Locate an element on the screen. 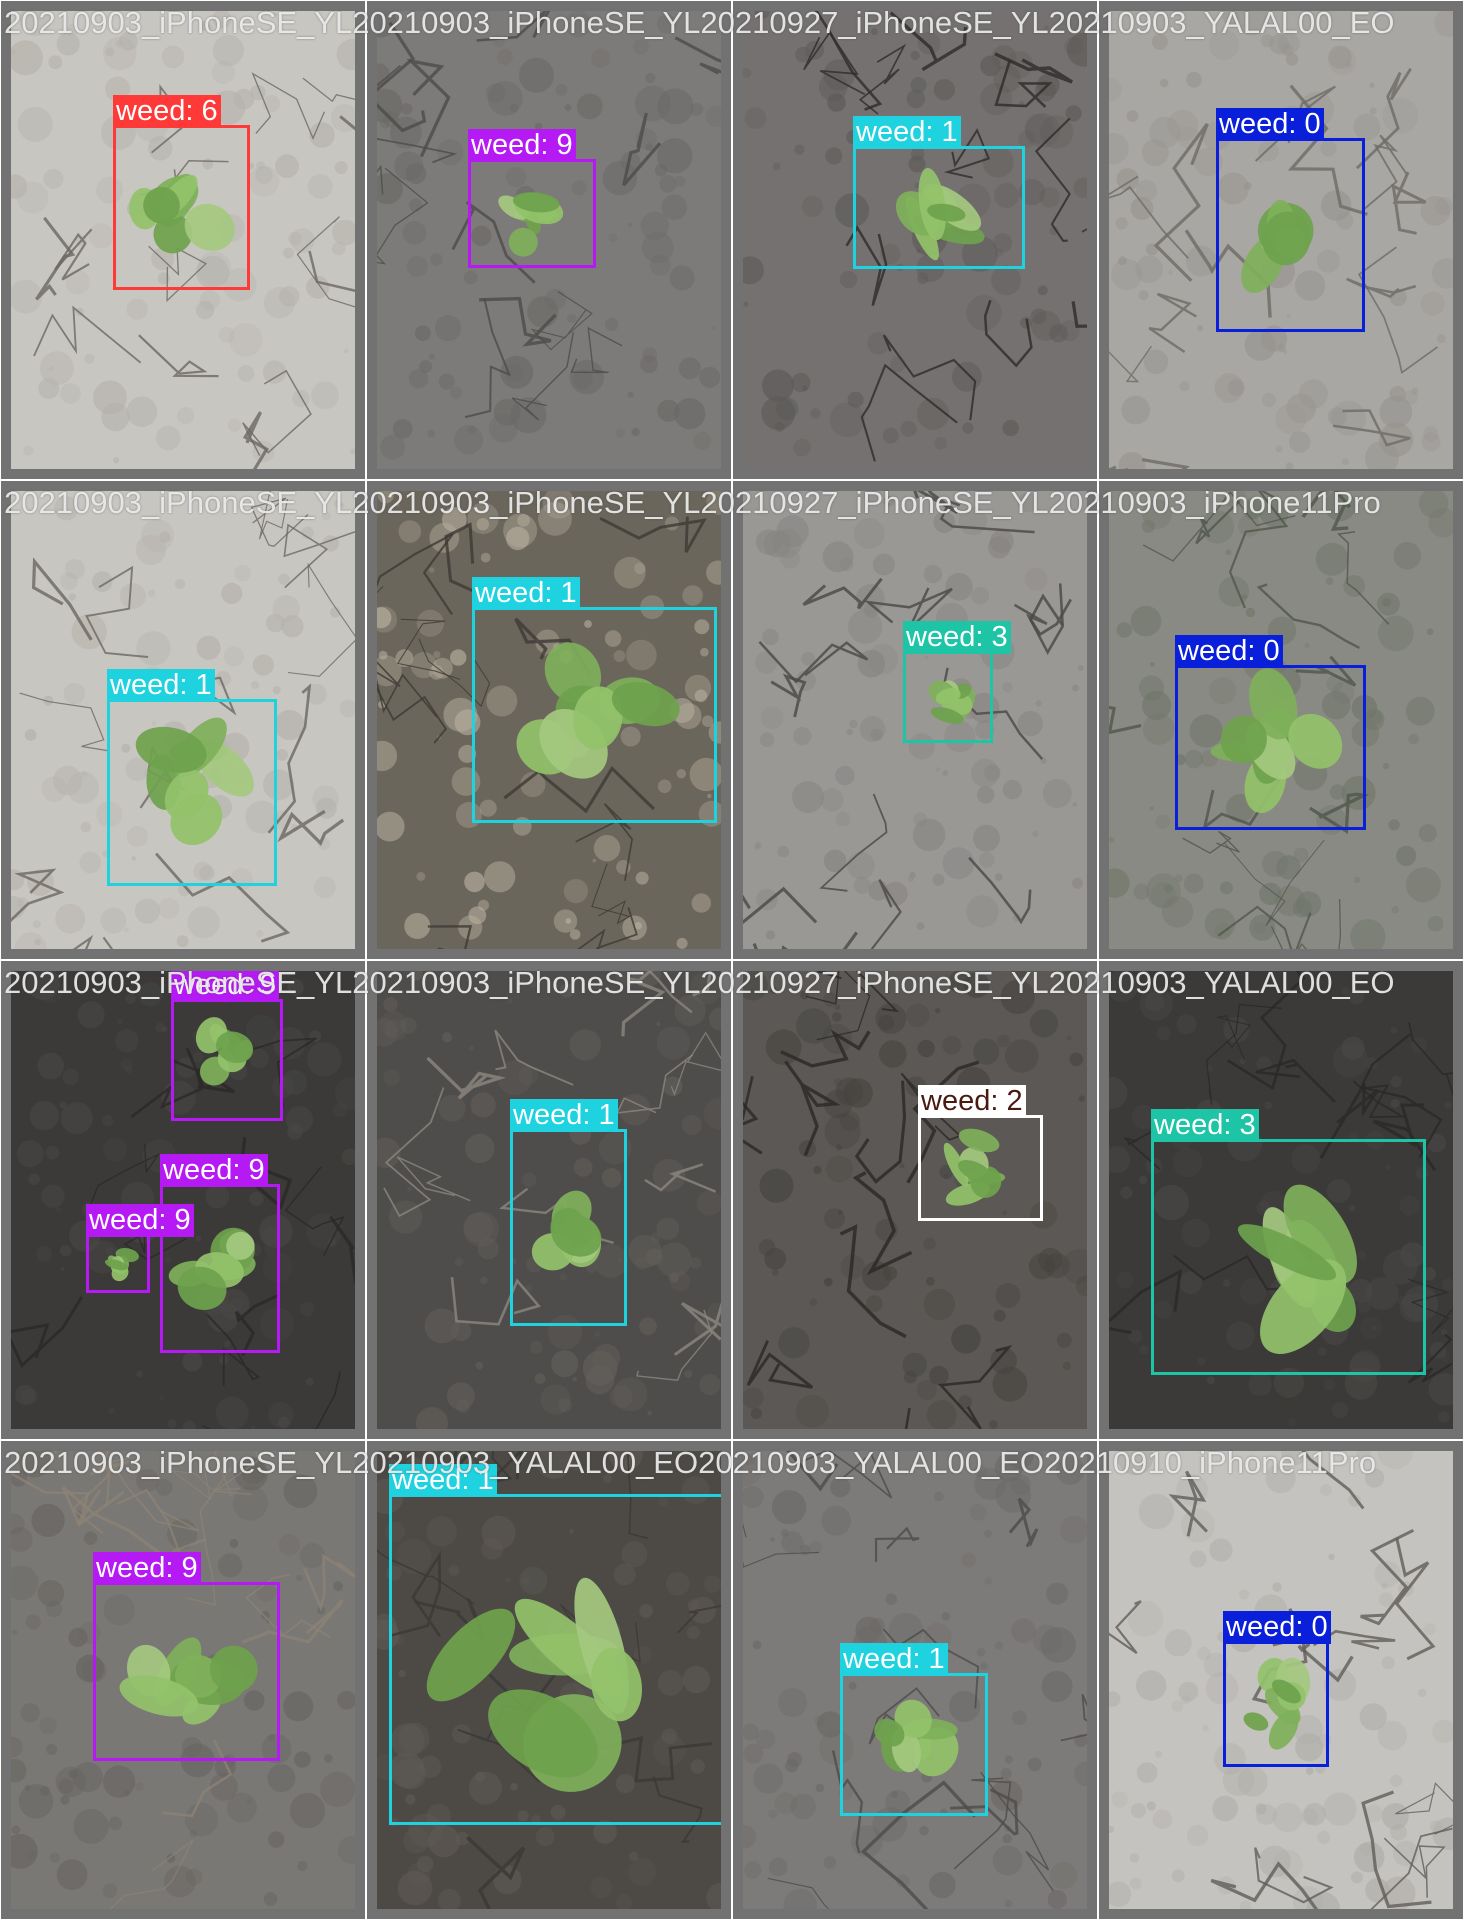 The height and width of the screenshot is (1920, 1464). detection-label: weed: 2 is located at coordinates (972, 1101).